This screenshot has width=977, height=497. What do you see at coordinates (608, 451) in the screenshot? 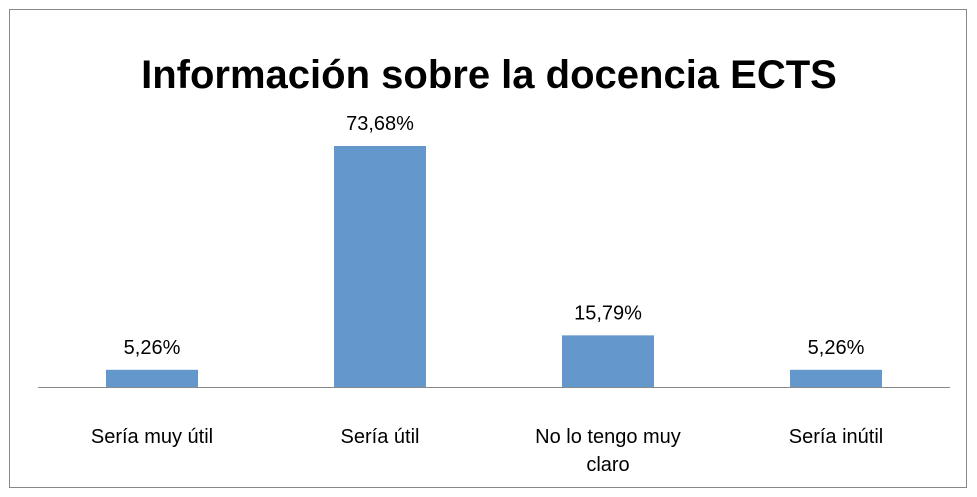
I see `x-tick-label: No lo tengo muy claro` at bounding box center [608, 451].